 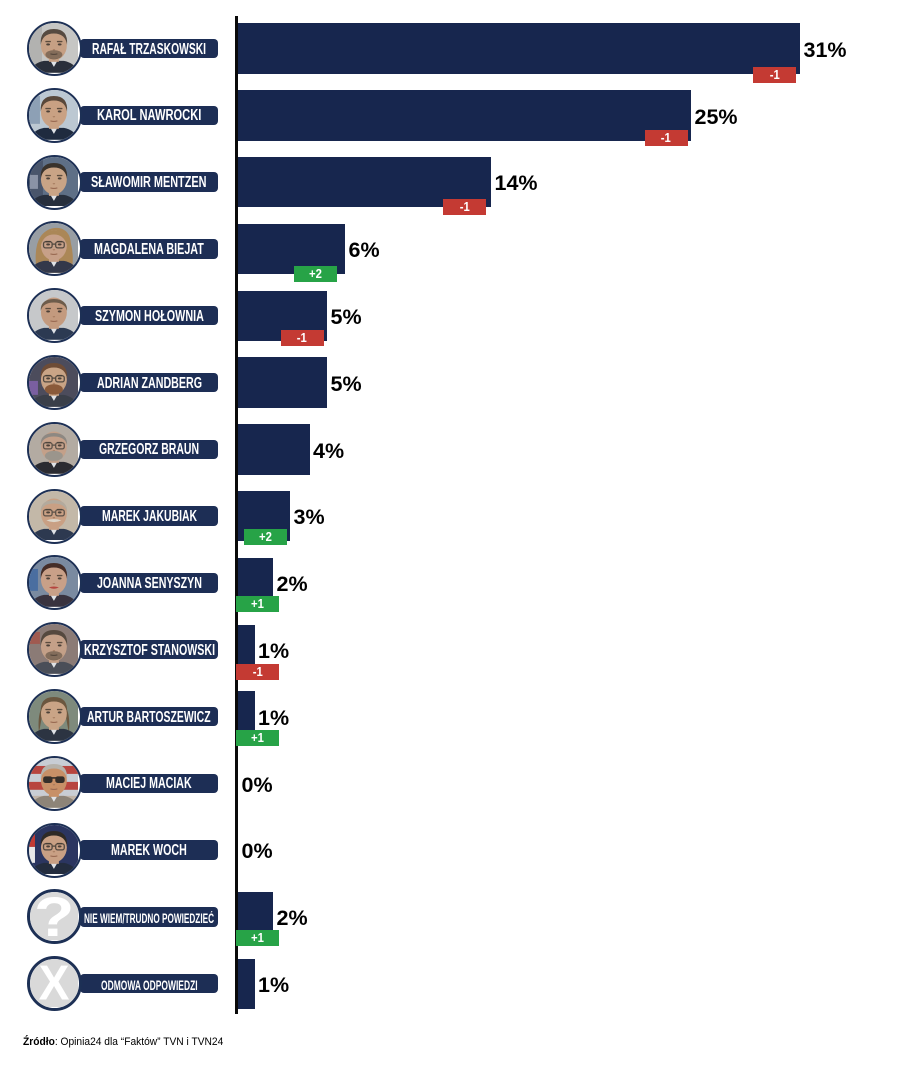 What do you see at coordinates (53, 983) in the screenshot?
I see `svg-text: X` at bounding box center [53, 983].